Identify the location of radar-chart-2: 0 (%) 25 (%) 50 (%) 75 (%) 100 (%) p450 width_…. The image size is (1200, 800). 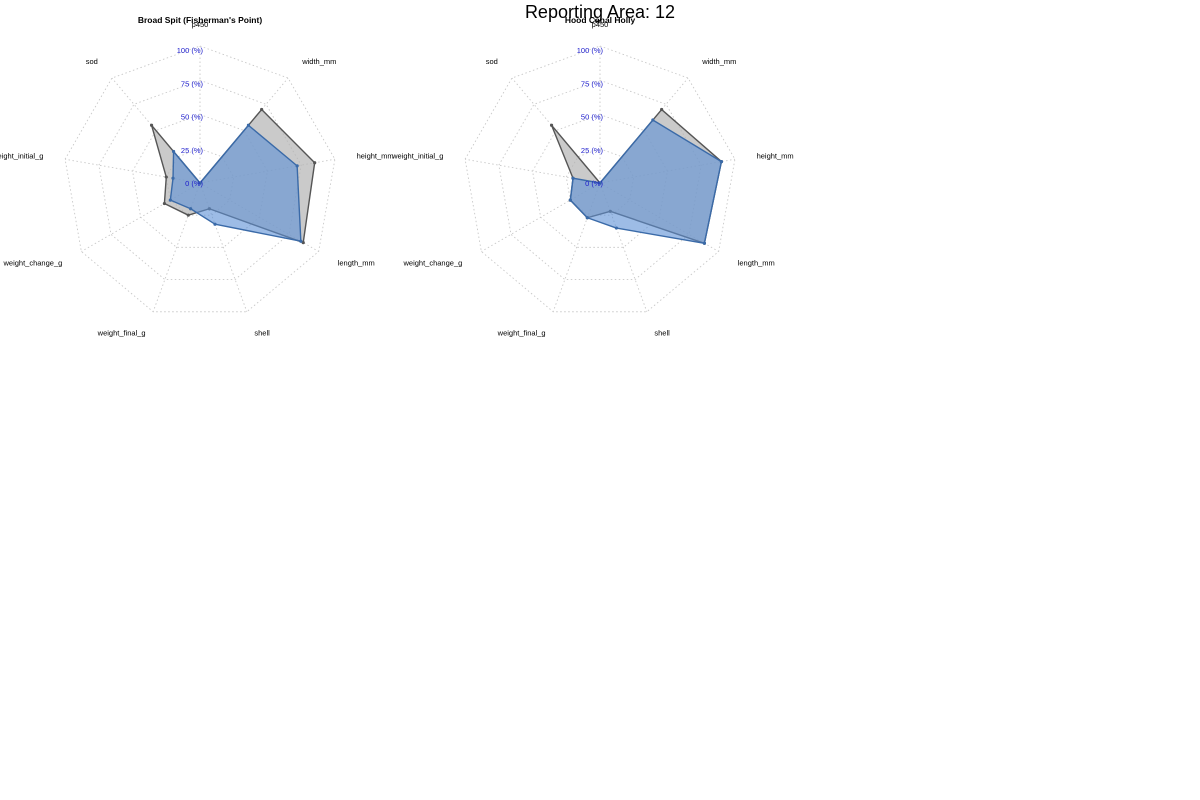
(592, 176).